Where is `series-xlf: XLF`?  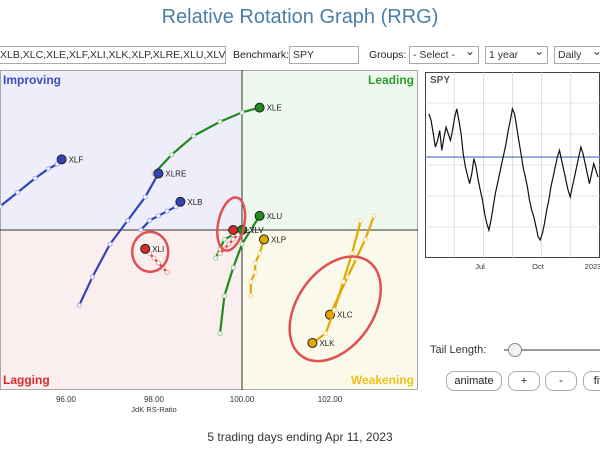
series-xlf: XLF is located at coordinates (42, 181).